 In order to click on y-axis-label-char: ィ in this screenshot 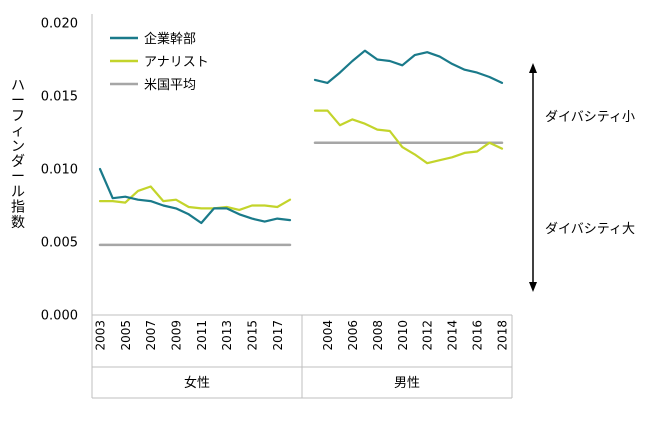, I will do `click(18, 132)`.